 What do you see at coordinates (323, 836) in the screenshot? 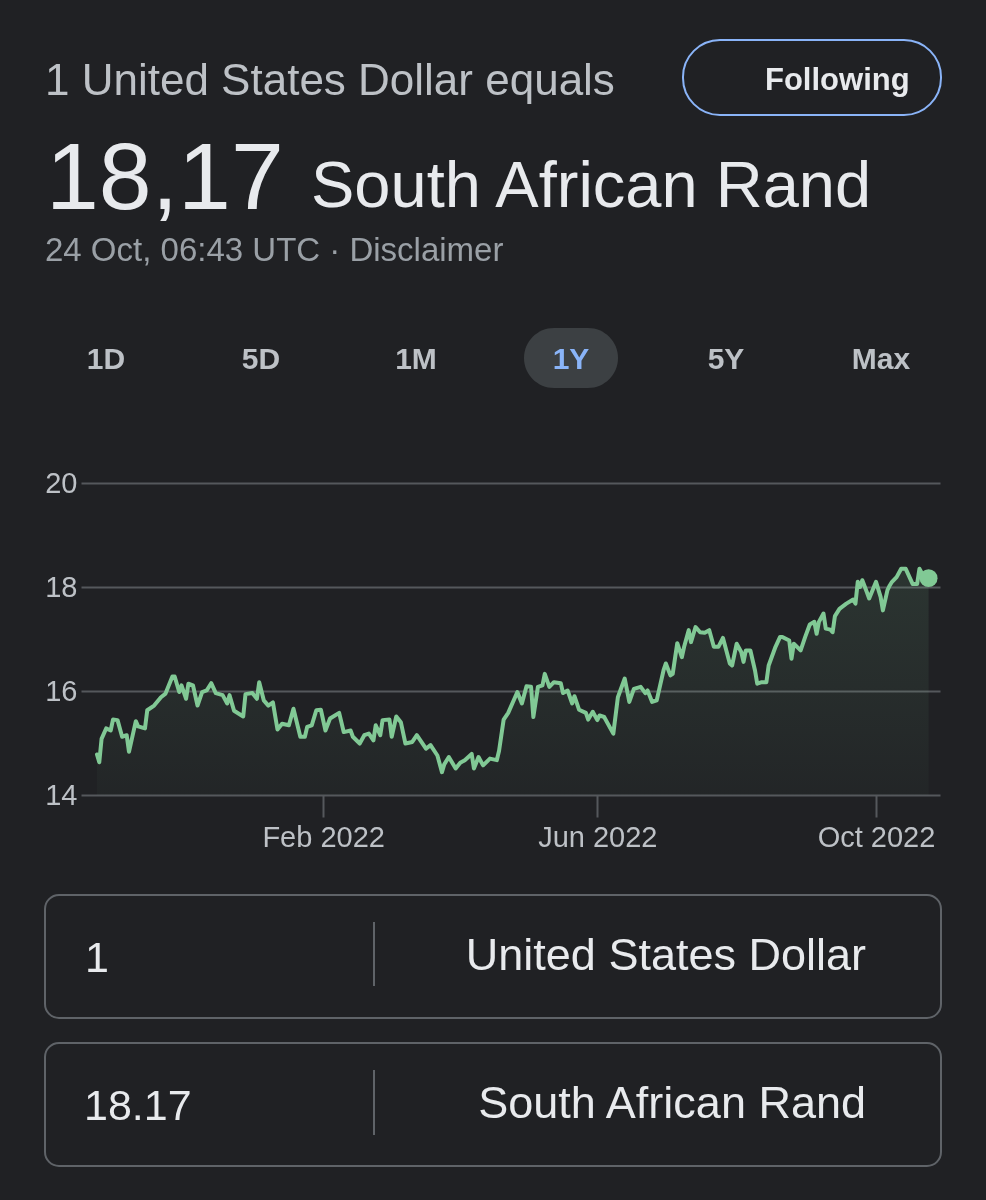
I see `x-tick-label: Feb 2022` at bounding box center [323, 836].